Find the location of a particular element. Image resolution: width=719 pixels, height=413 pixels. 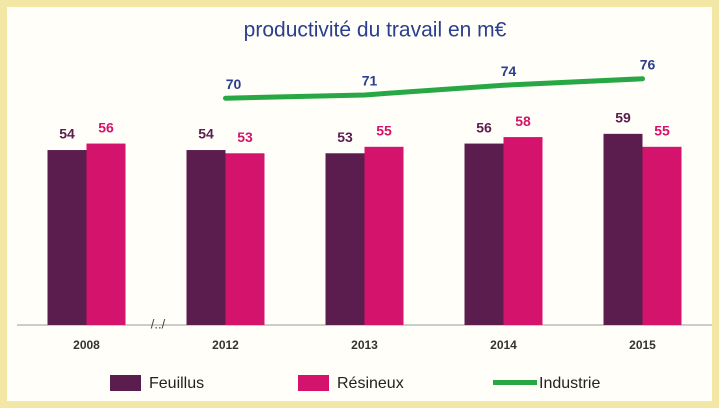

legend-label: Résineux is located at coordinates (370, 383).